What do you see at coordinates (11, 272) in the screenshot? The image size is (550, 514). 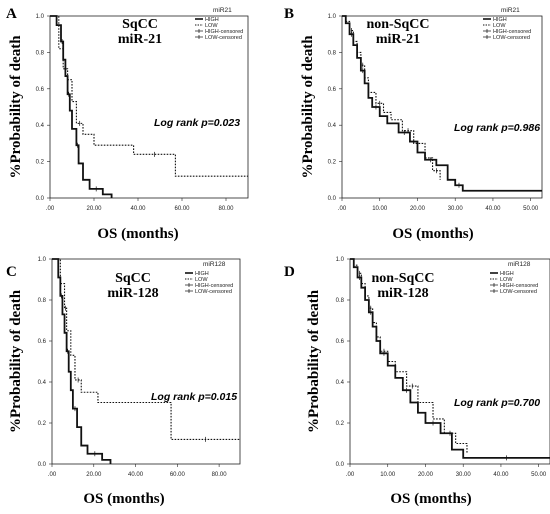 I see `panel-letter: C` at bounding box center [11, 272].